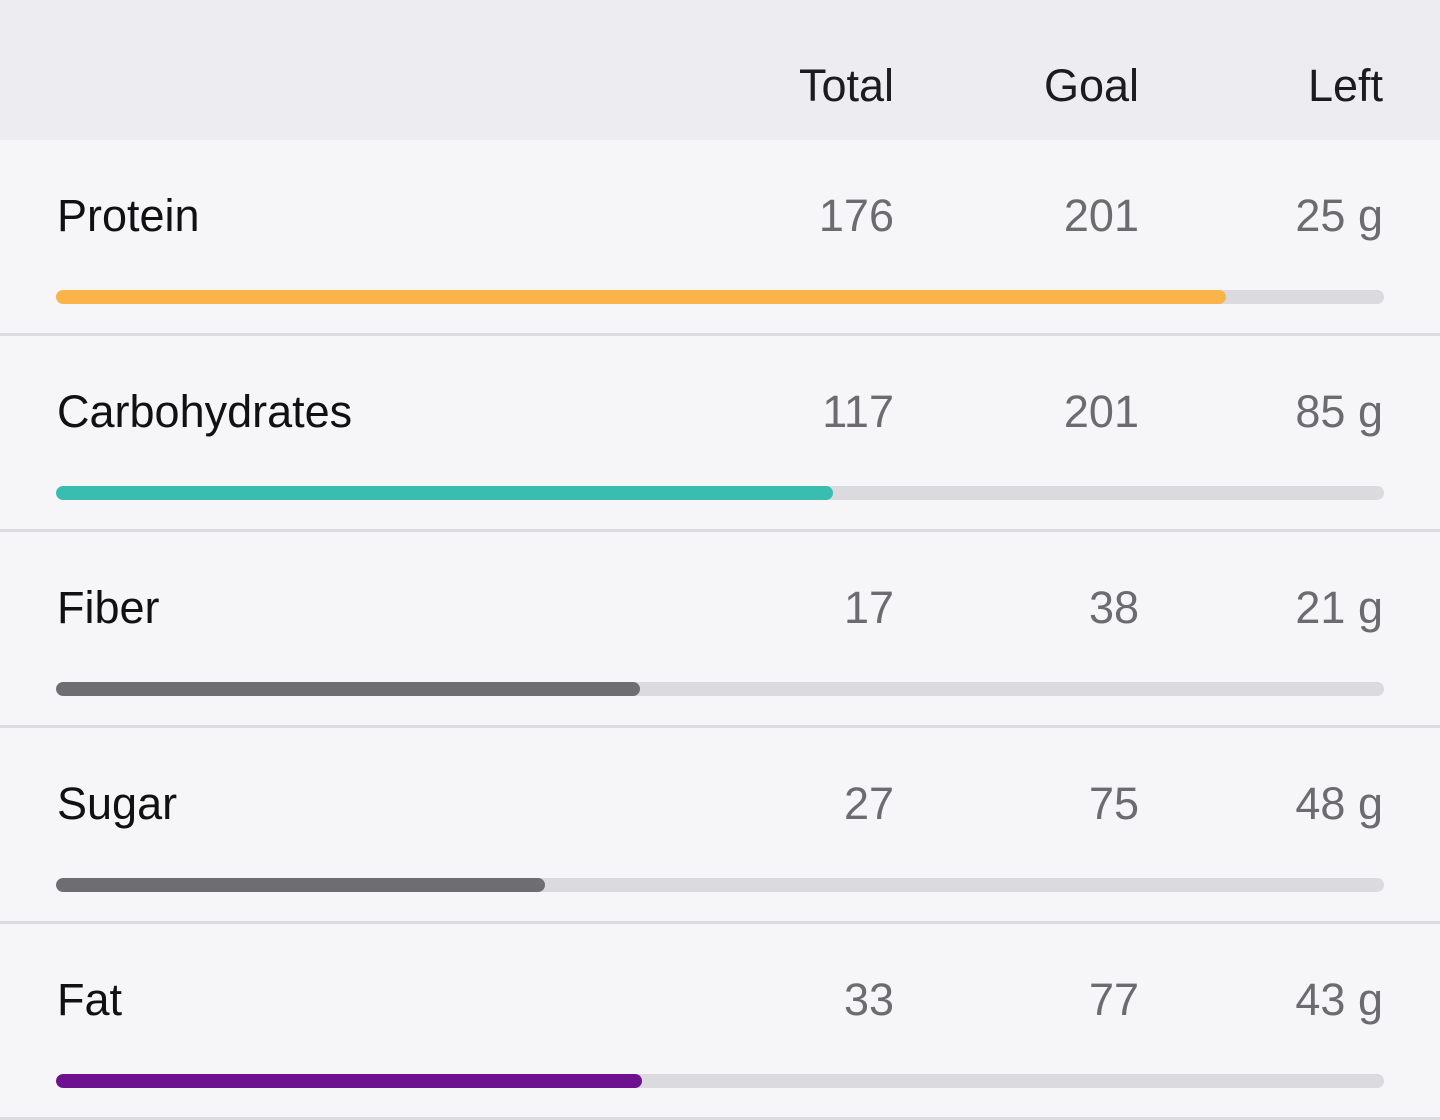  What do you see at coordinates (868, 999) in the screenshot?
I see `nutrient-total: 33` at bounding box center [868, 999].